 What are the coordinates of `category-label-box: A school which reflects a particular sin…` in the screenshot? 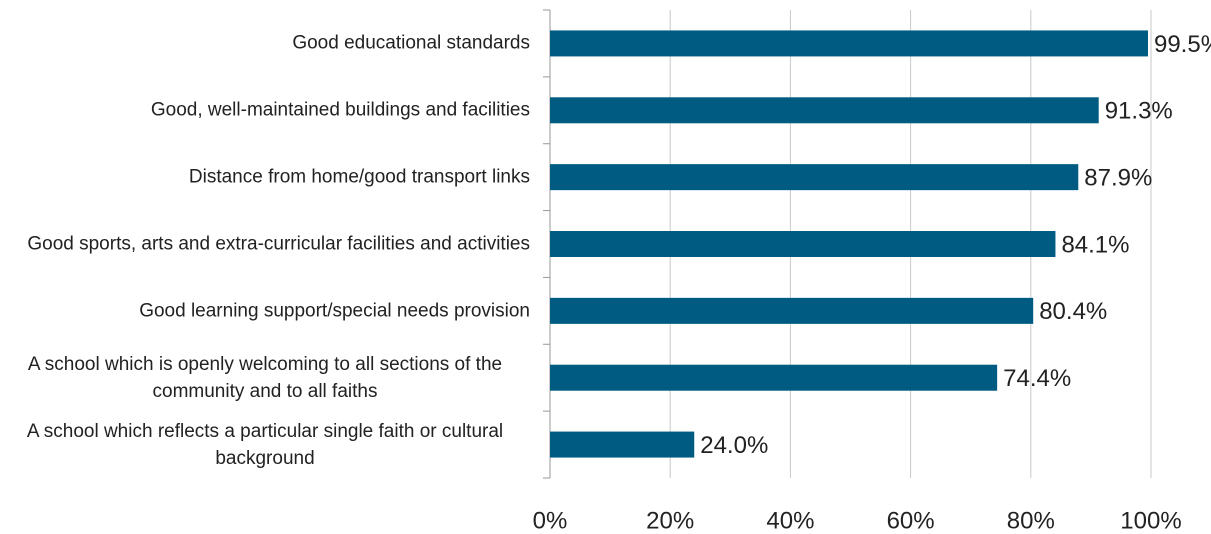 It's located at (265, 445).